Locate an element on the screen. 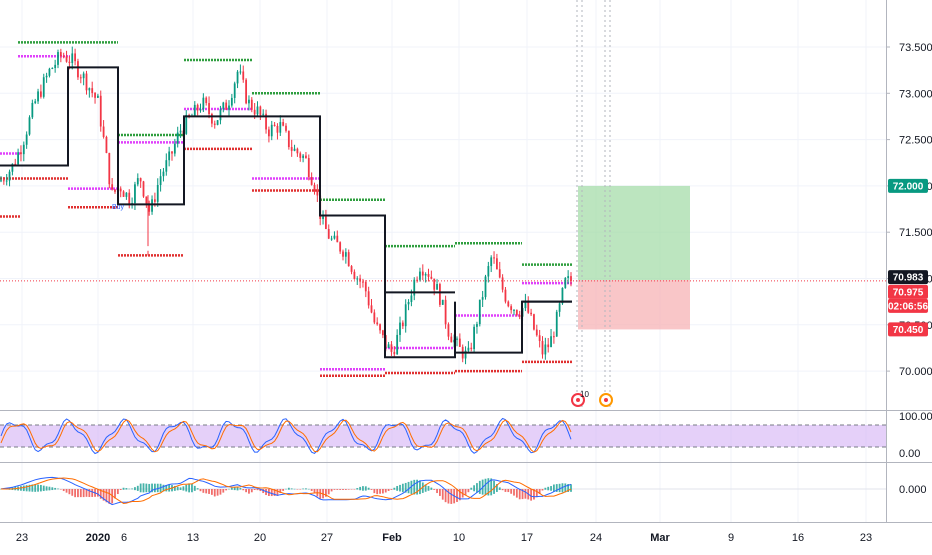 Image resolution: width=932 pixels, height=555 pixels. current-price-tag-bg is located at coordinates (908, 291).